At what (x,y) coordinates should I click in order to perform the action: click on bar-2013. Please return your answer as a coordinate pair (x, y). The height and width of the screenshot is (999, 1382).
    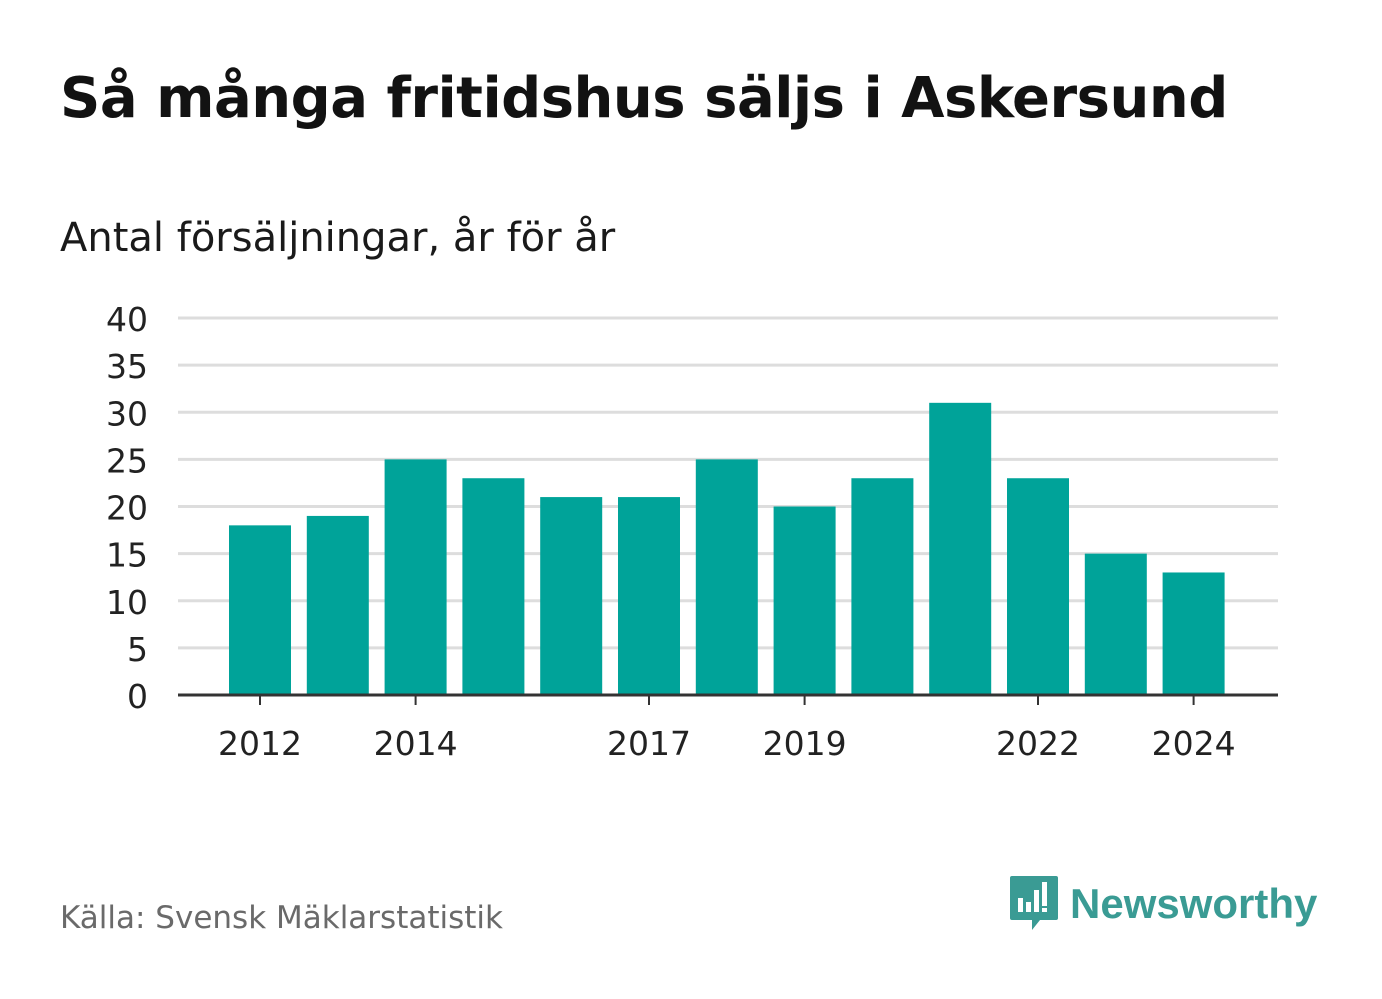
    Looking at the image, I should click on (337, 605).